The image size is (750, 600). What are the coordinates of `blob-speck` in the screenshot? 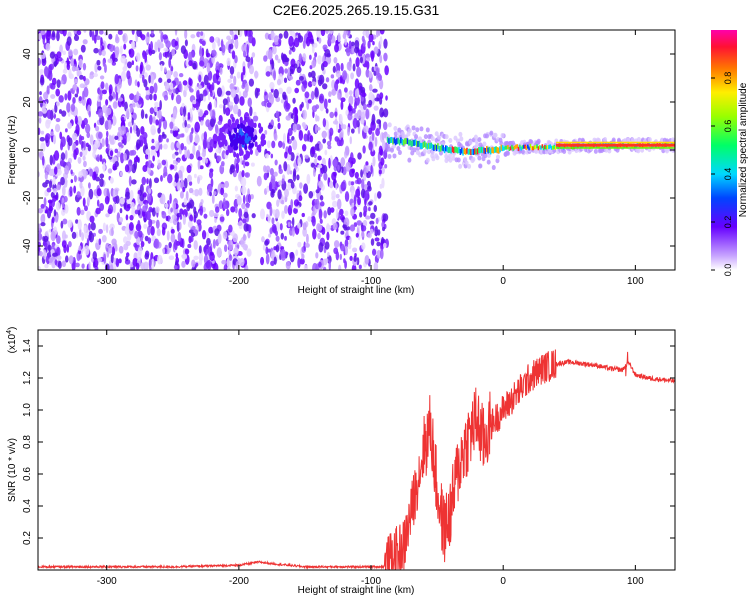 It's located at (236, 147).